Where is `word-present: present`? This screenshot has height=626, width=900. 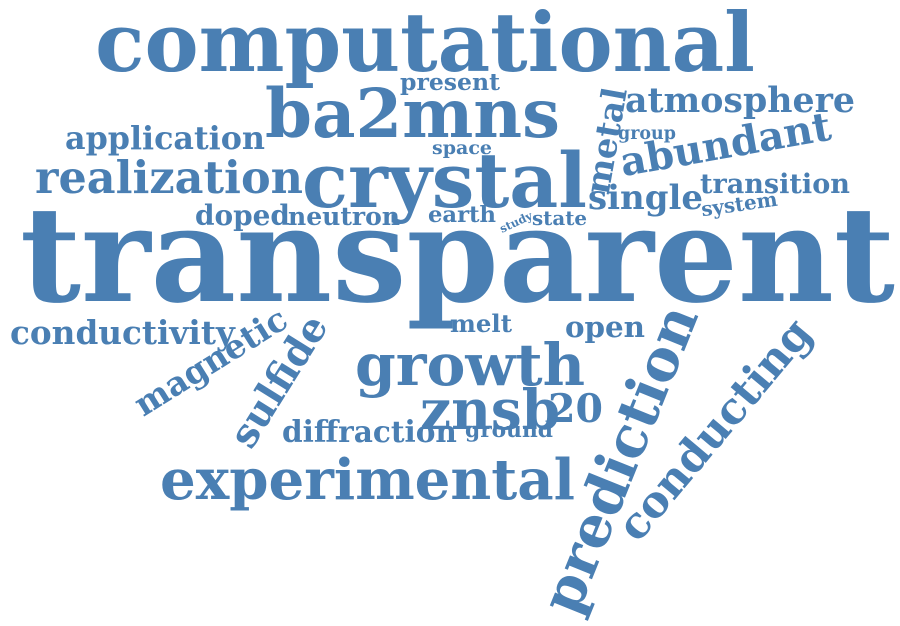 word-present: present is located at coordinates (450, 82).